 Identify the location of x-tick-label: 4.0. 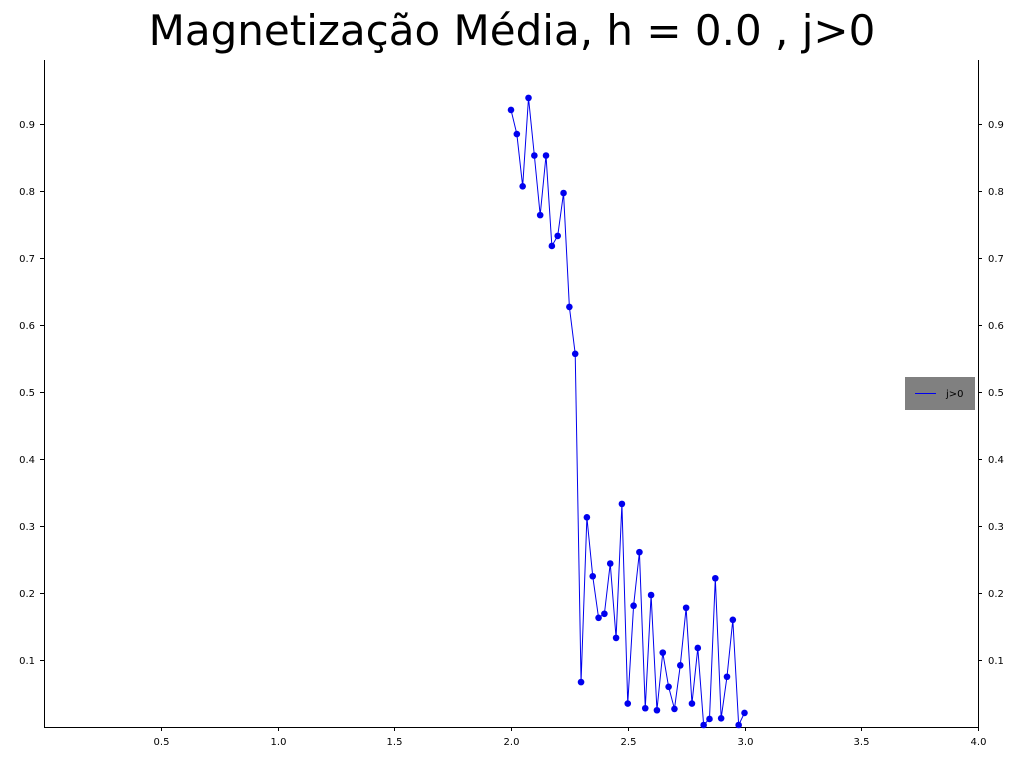
(979, 742).